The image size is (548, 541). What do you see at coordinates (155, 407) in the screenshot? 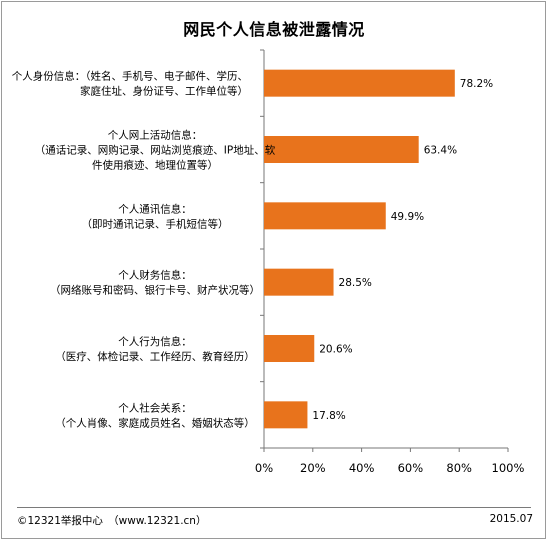
I see `category-label: 个人社会关系：` at bounding box center [155, 407].